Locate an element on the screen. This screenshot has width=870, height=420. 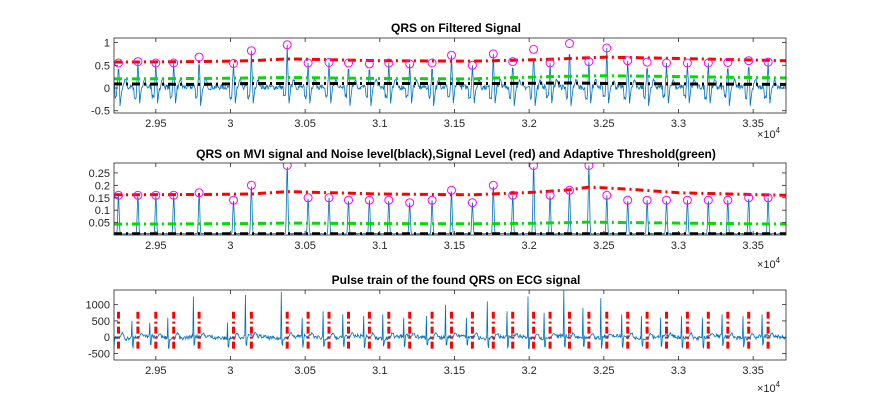
panel-3-x-tick-label: 3.05 is located at coordinates (304, 371).